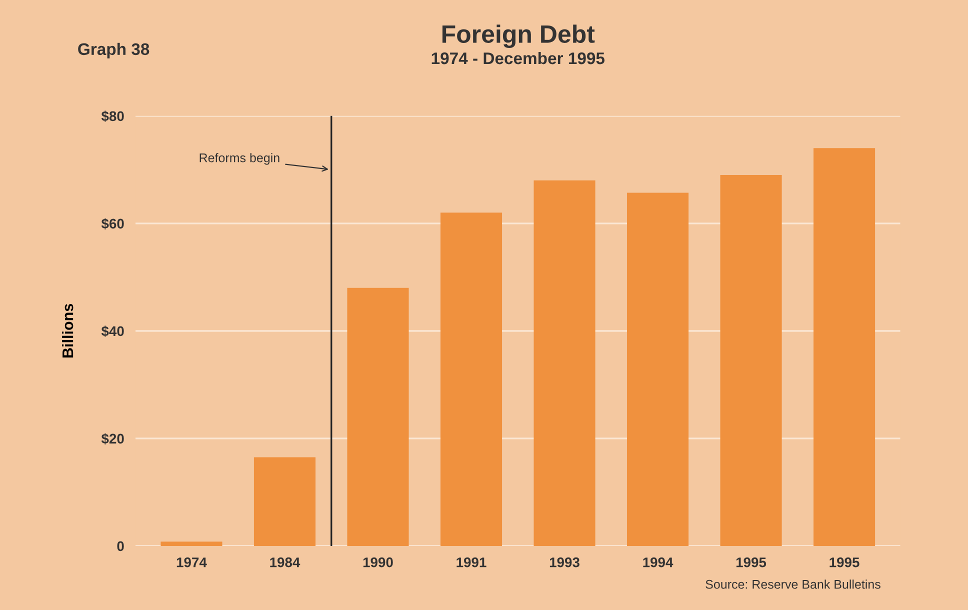 Image resolution: width=968 pixels, height=610 pixels. Describe the element at coordinates (565, 562) in the screenshot. I see `x-tick-label: 1993` at that location.